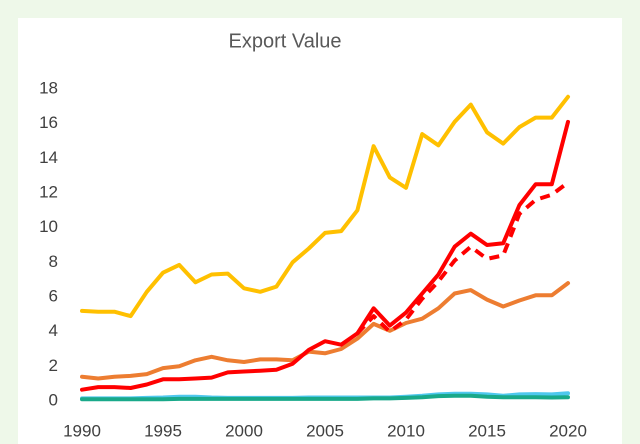  What do you see at coordinates (82, 430) in the screenshot?
I see `x-tick-label: 1990` at bounding box center [82, 430].